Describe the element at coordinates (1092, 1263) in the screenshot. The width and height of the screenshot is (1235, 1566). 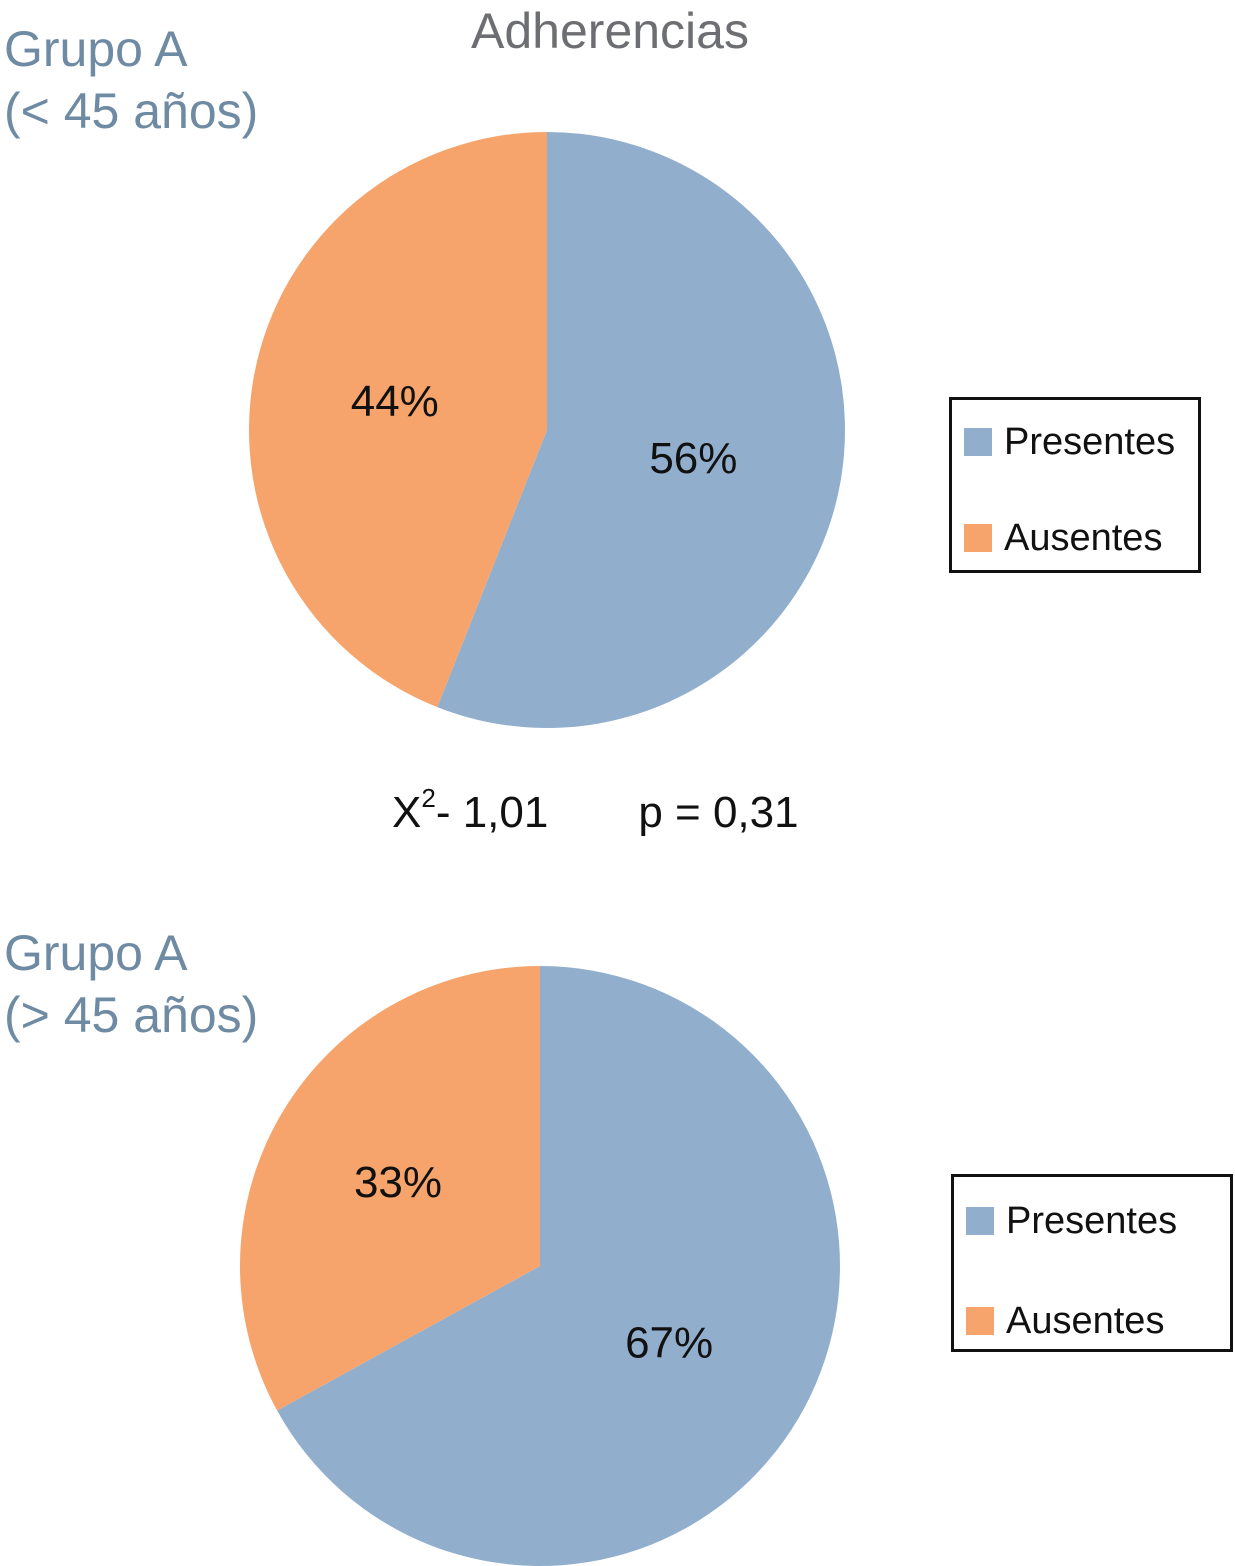
I see `legend-bottom: Presentes Ausentes` at that location.